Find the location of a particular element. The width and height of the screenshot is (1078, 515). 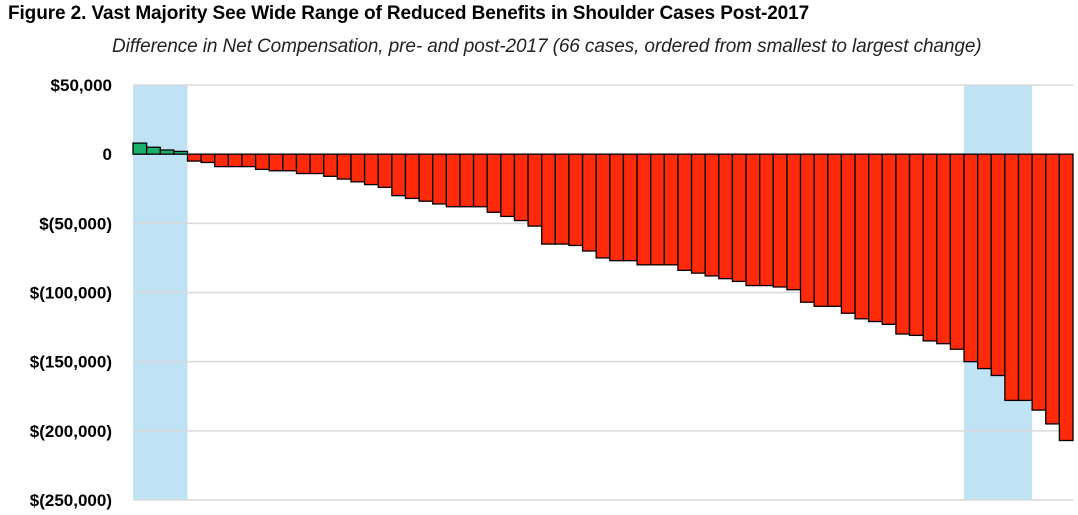

y-tick-label: $50,000 is located at coordinates (81, 85).